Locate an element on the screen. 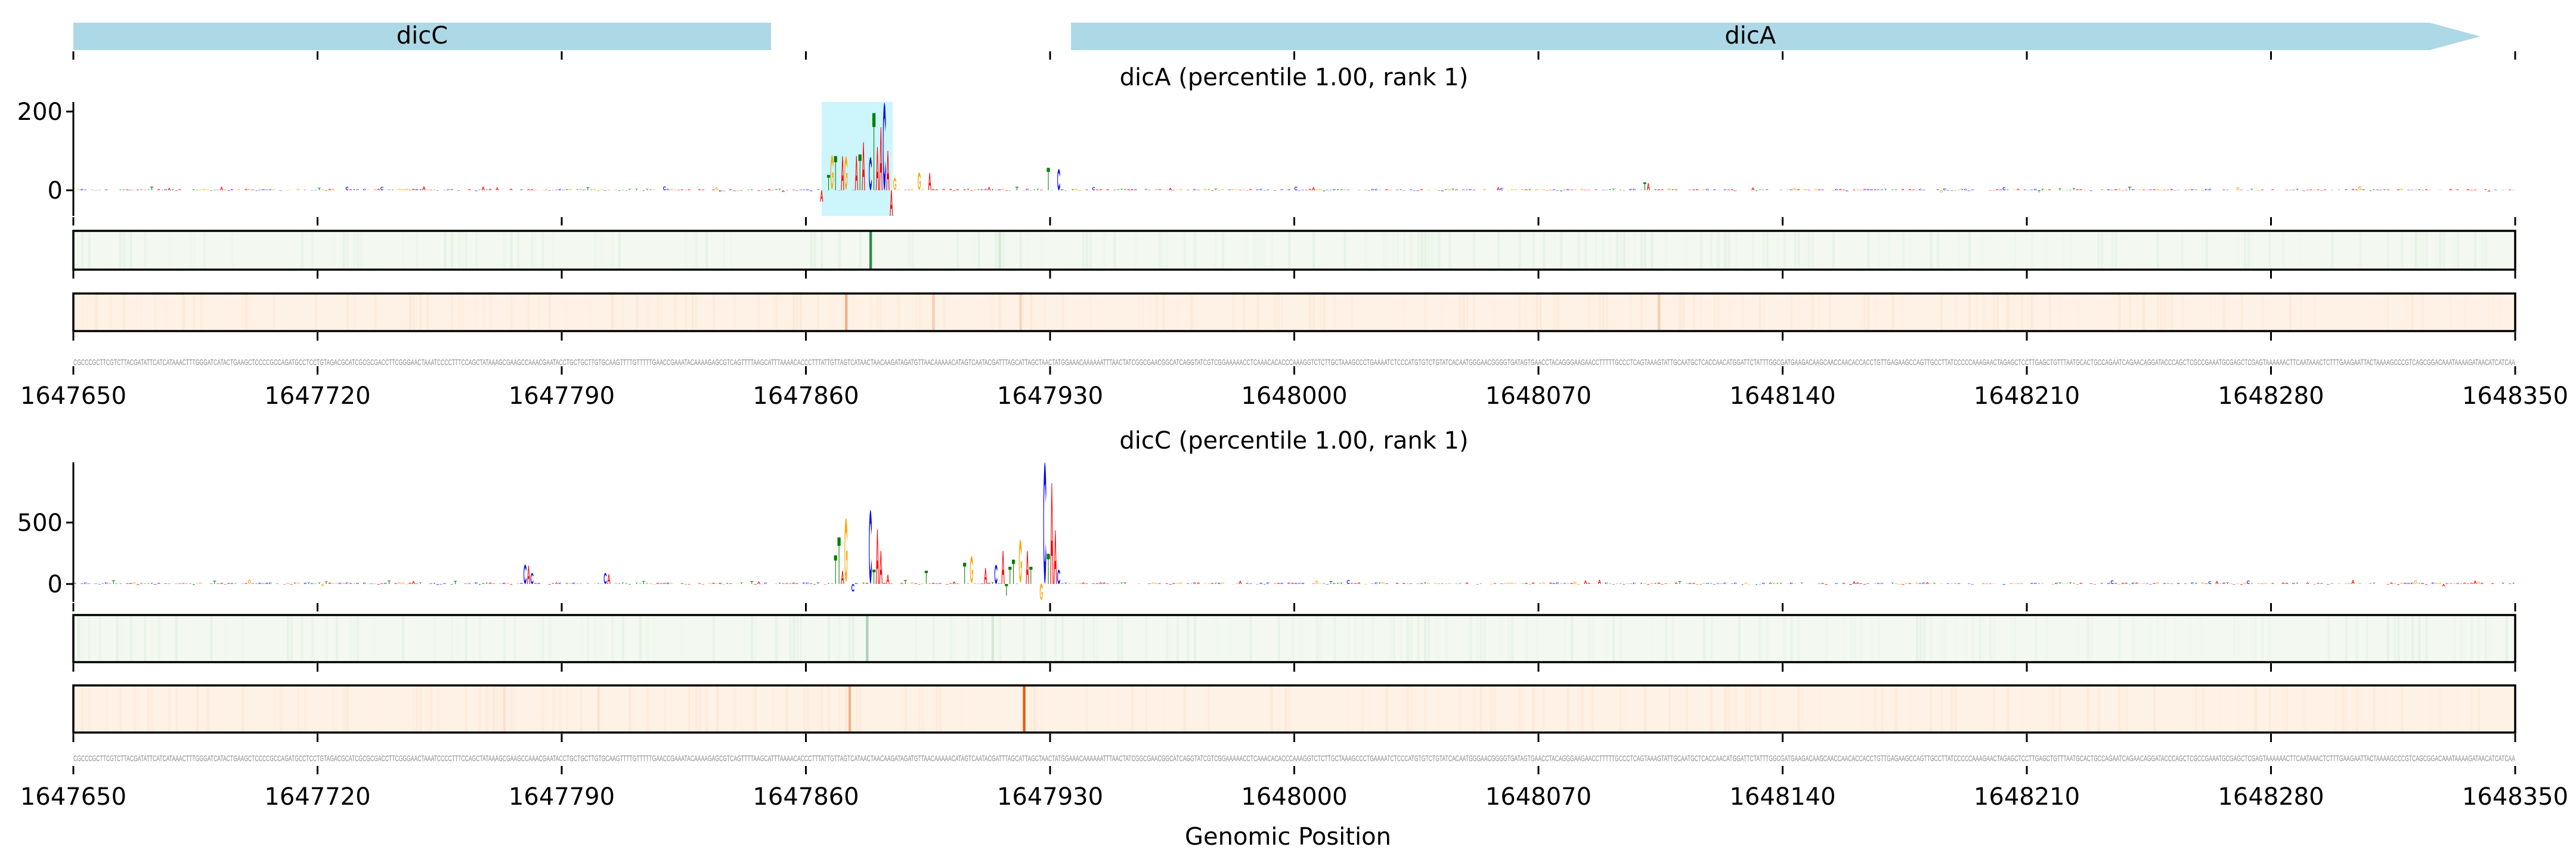 This screenshot has height=859, width=2576. x-tick-label: 1648070 is located at coordinates (1538, 797).